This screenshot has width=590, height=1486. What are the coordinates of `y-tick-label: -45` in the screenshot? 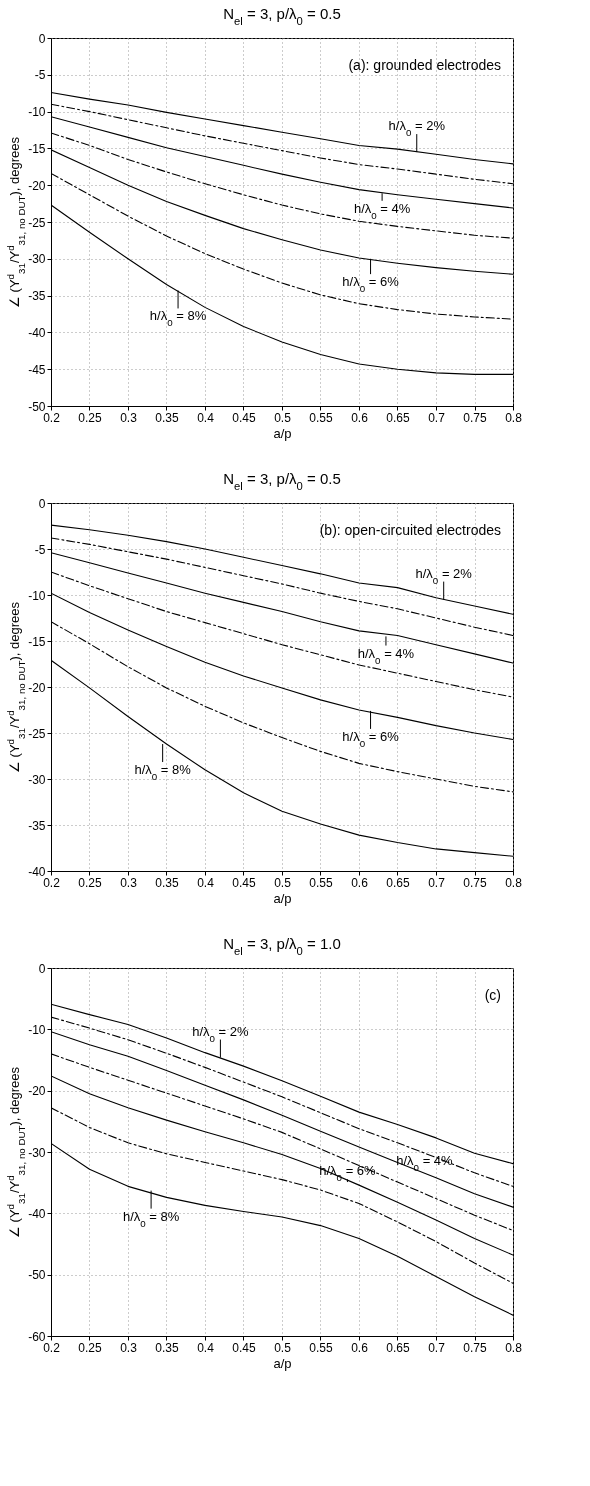 It's located at (37, 369).